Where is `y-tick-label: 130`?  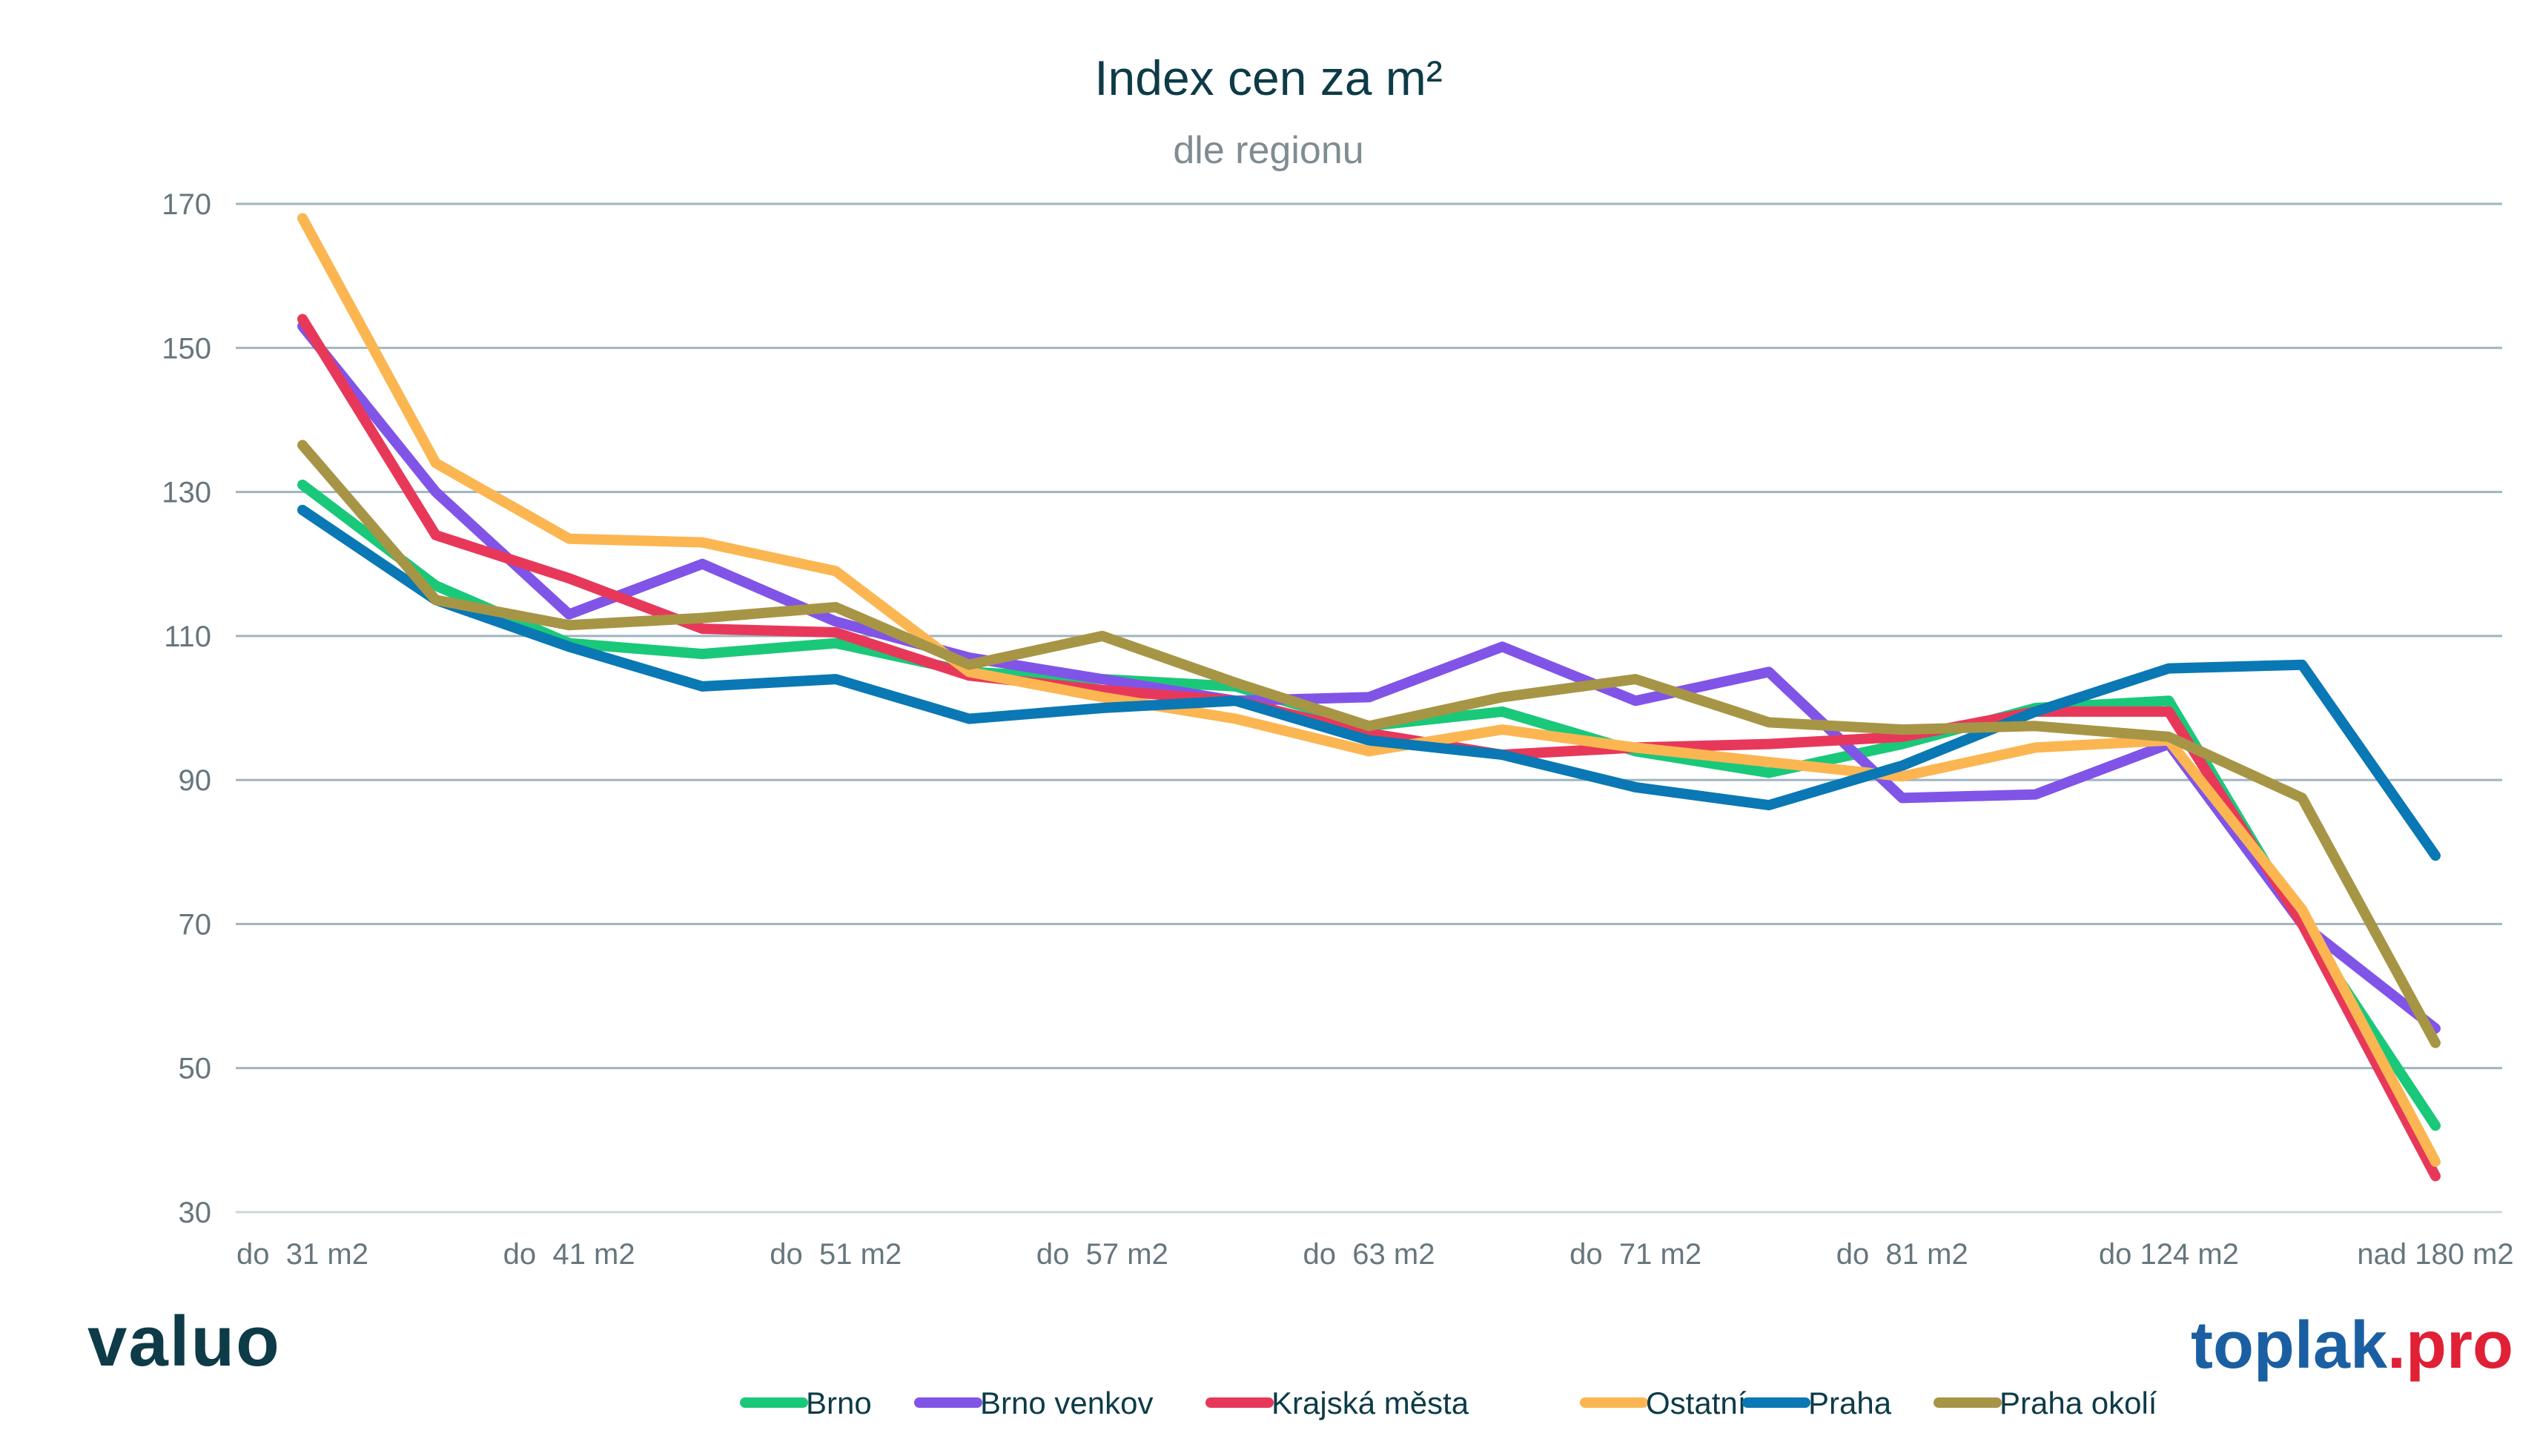 y-tick-label: 130 is located at coordinates (186, 493).